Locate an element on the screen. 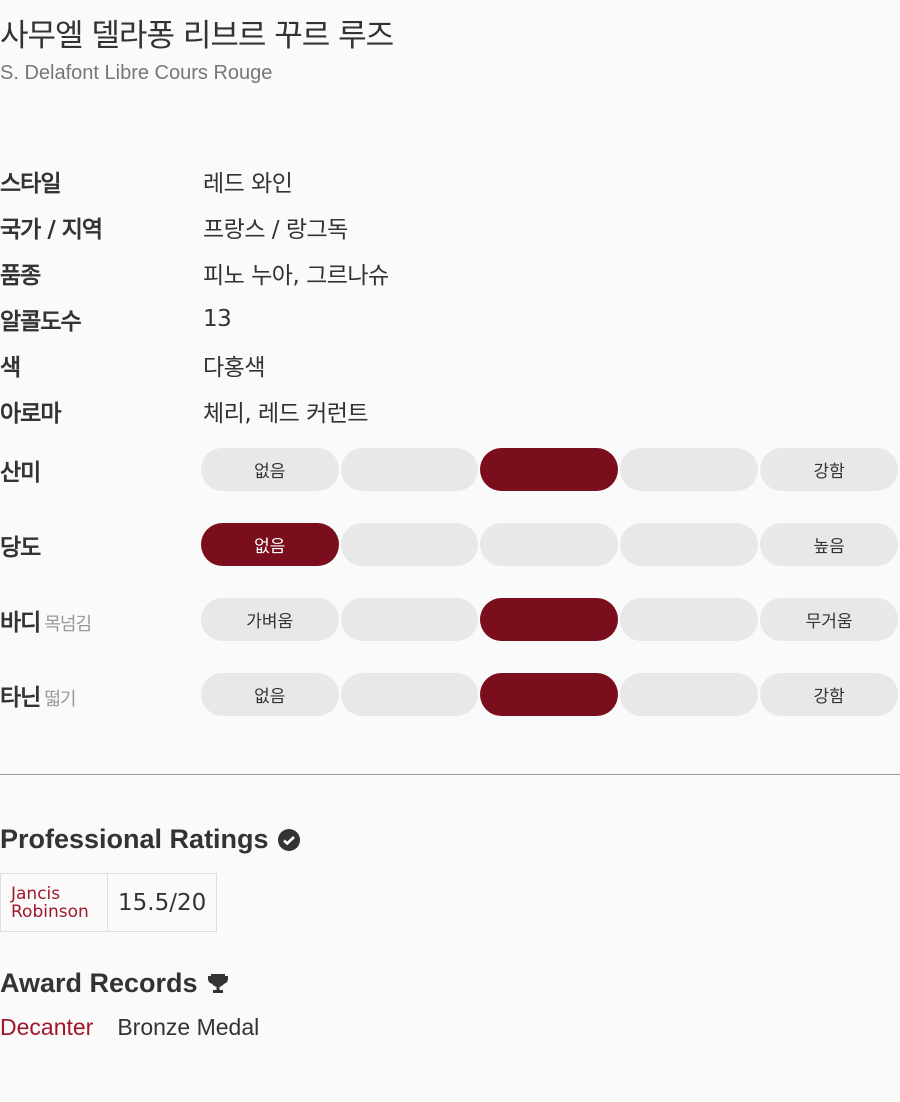 This screenshot has height=1102, width=900. info-value: 체리, 레드 커런트 is located at coordinates (286, 414).